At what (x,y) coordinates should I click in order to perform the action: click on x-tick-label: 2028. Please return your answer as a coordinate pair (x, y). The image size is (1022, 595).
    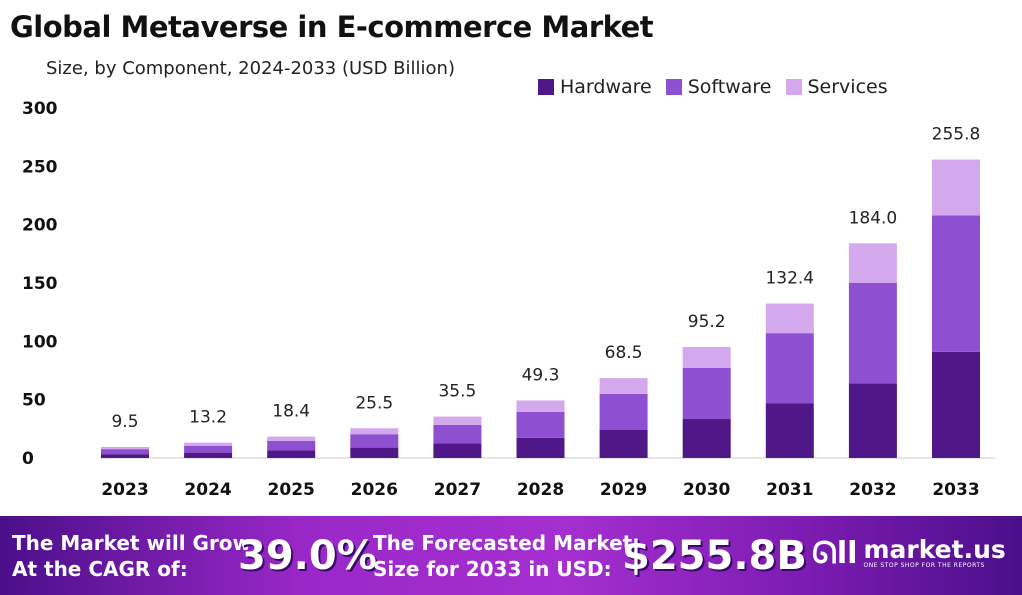
    Looking at the image, I should click on (540, 490).